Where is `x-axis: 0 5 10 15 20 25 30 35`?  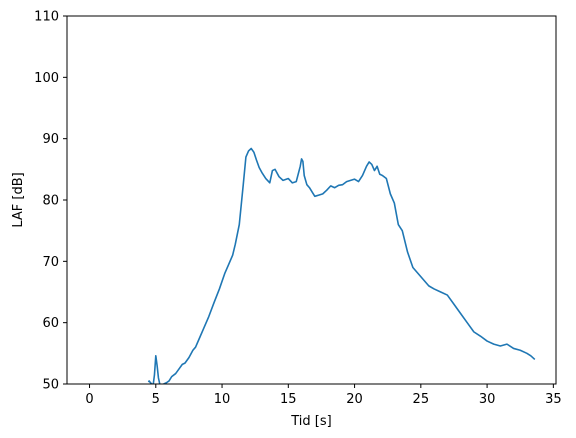
x-axis: 0 5 10 15 20 25 30 35 is located at coordinates (323, 395).